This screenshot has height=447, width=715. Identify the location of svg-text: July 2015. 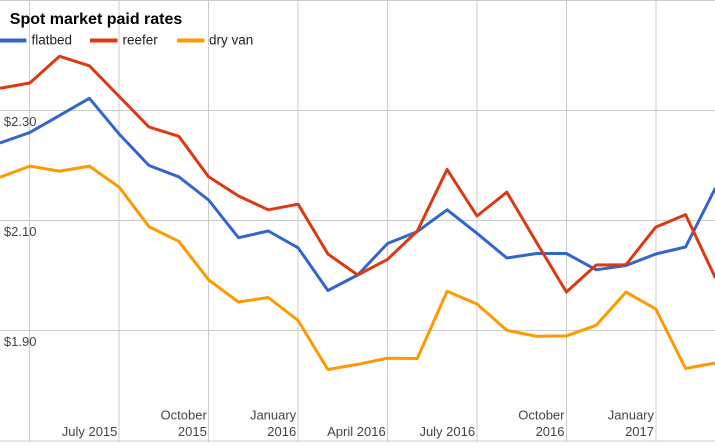
(90, 431).